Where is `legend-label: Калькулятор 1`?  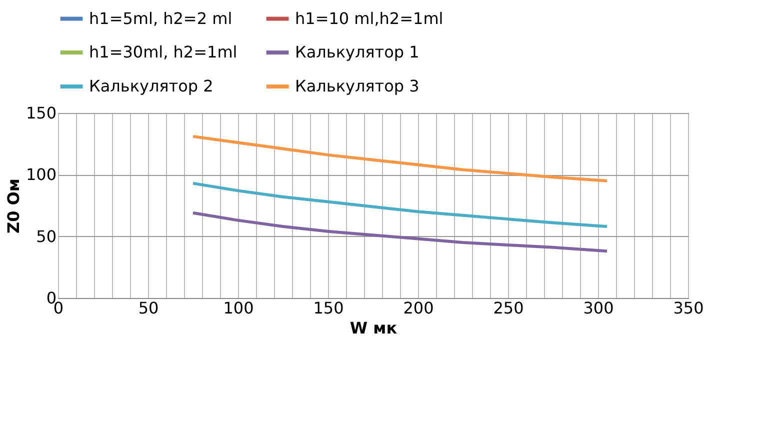 legend-label: Калькулятор 1 is located at coordinates (357, 52).